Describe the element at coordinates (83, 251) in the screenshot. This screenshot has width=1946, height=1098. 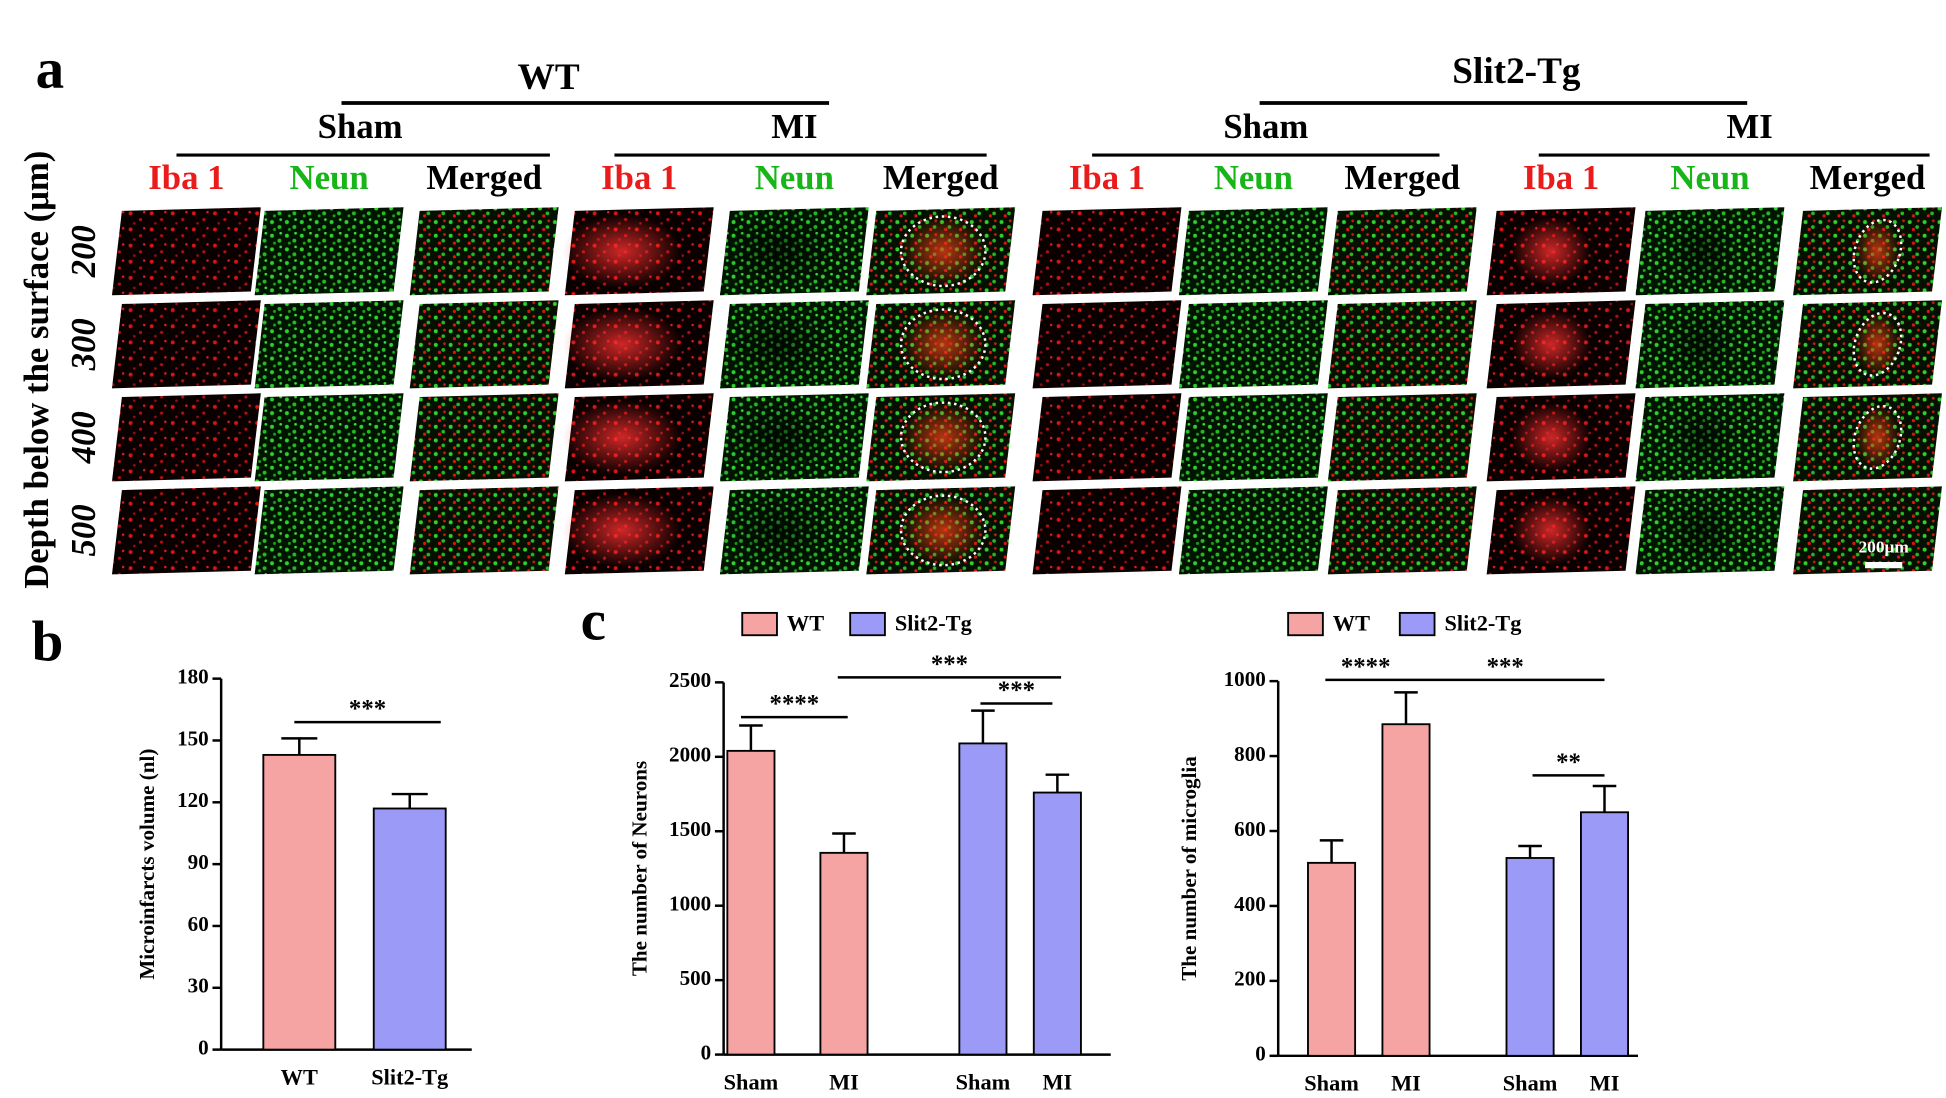
I see `depth-label: 200` at that location.